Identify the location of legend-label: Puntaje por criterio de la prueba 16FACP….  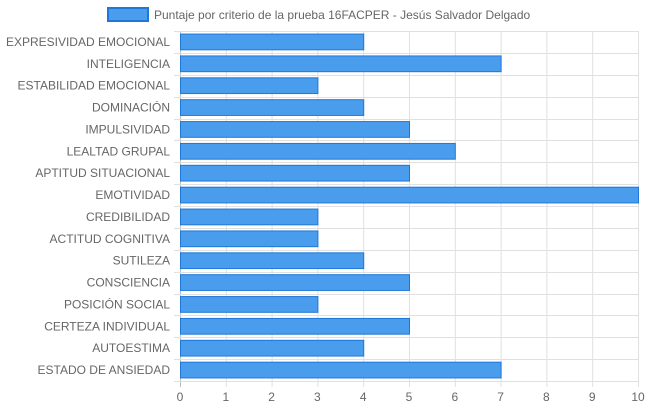
(342, 15).